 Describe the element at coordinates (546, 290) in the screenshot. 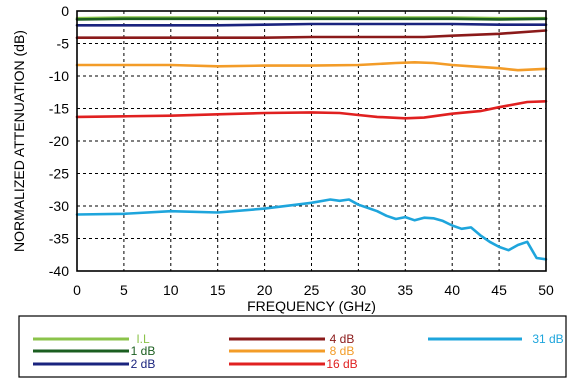

I see `x-tick-label: 50` at that location.